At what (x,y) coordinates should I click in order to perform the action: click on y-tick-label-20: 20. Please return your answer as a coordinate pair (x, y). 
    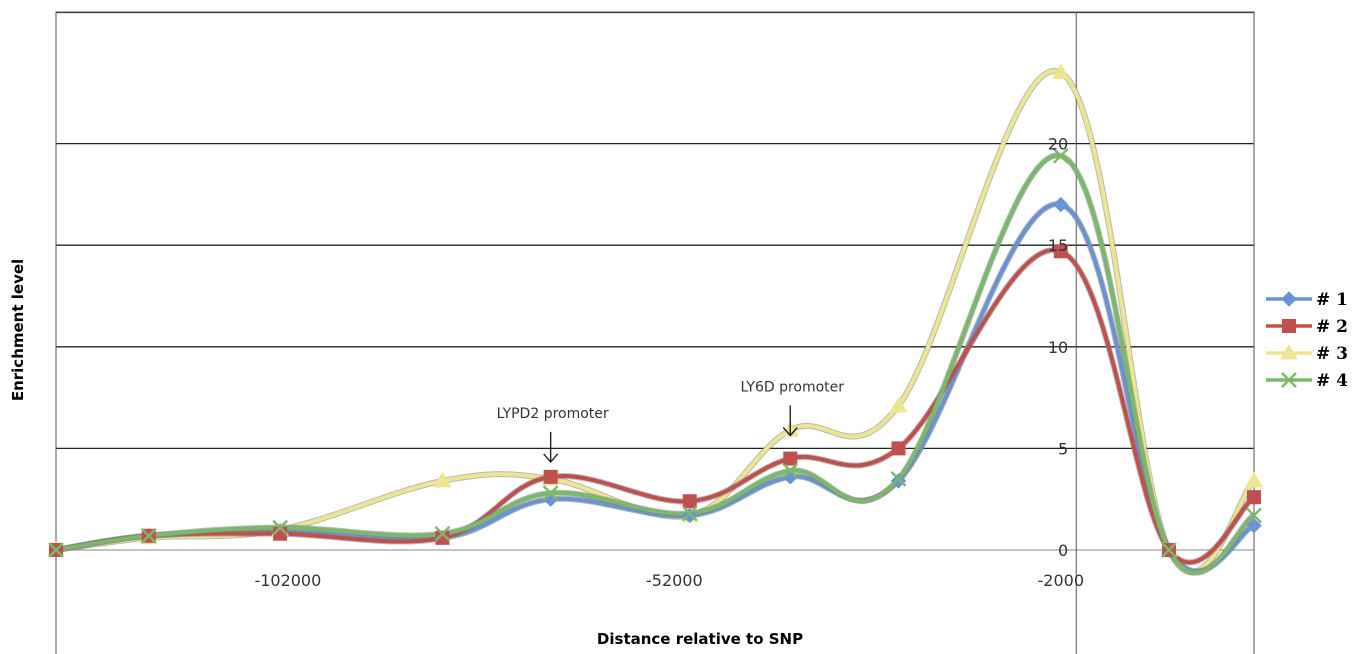
    Looking at the image, I should click on (1058, 144).